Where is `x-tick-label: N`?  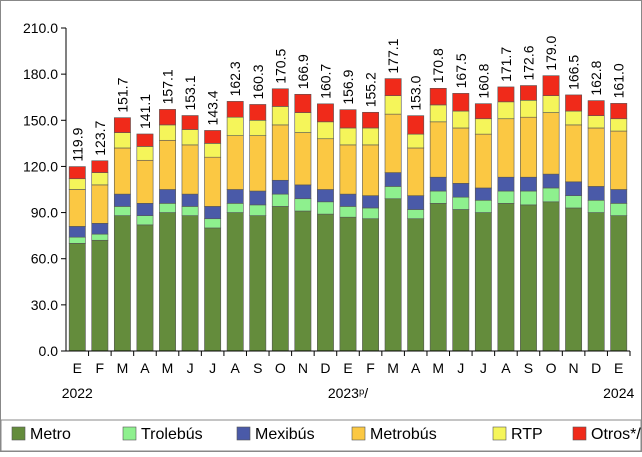 x-tick-label: N is located at coordinates (574, 368).